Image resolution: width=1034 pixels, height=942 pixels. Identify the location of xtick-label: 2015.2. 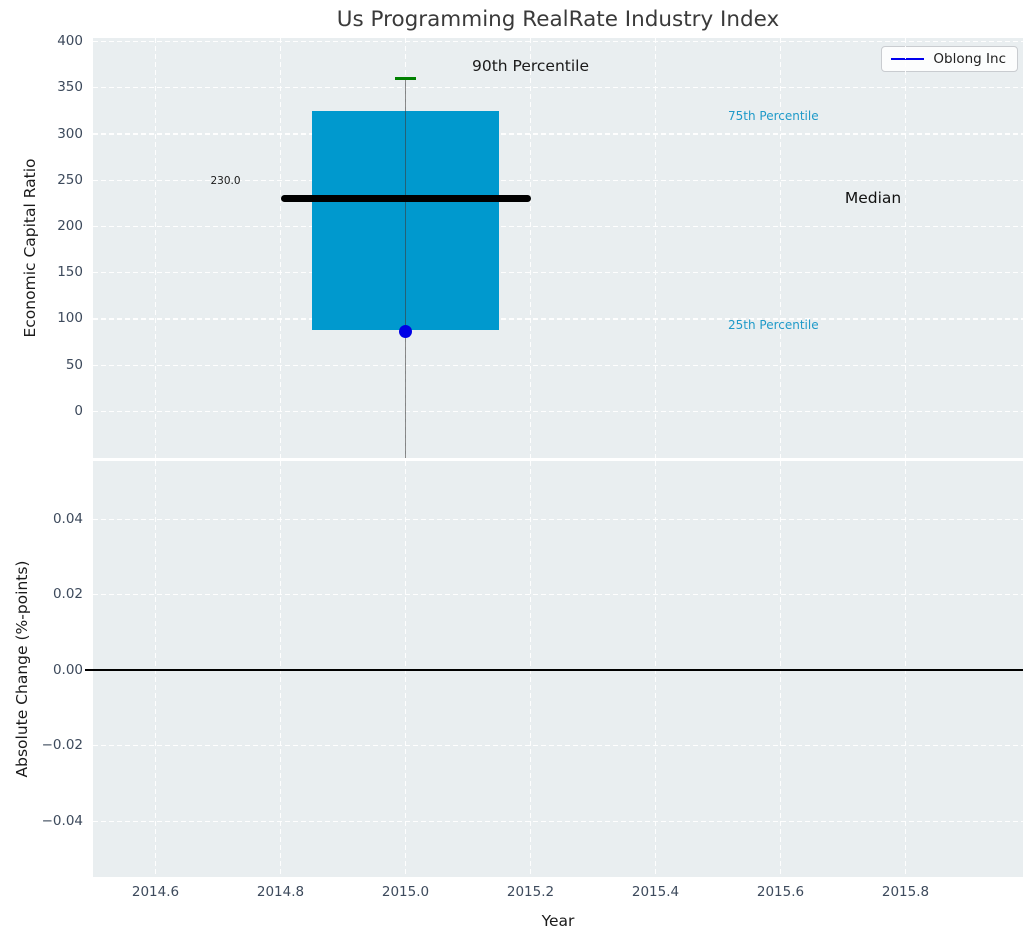
(530, 892).